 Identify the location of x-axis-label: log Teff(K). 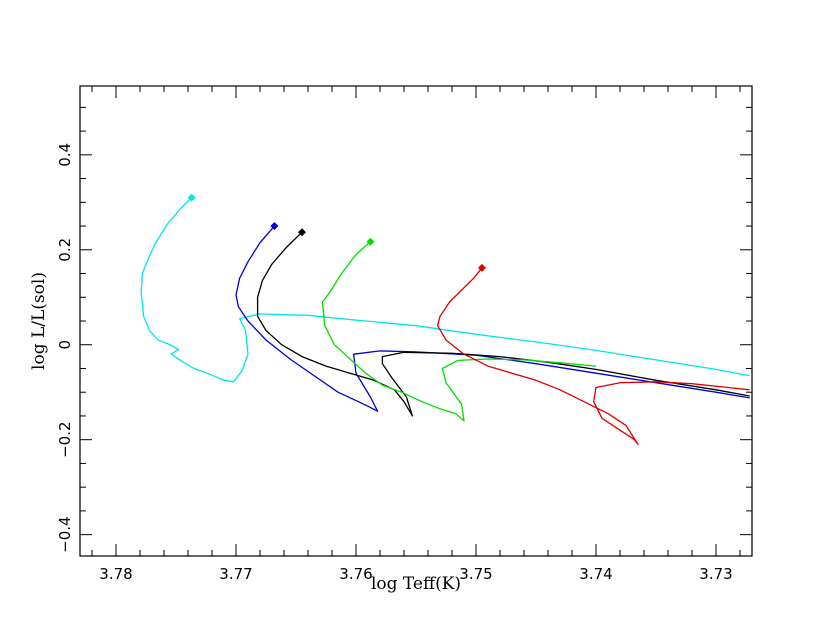
(416, 584).